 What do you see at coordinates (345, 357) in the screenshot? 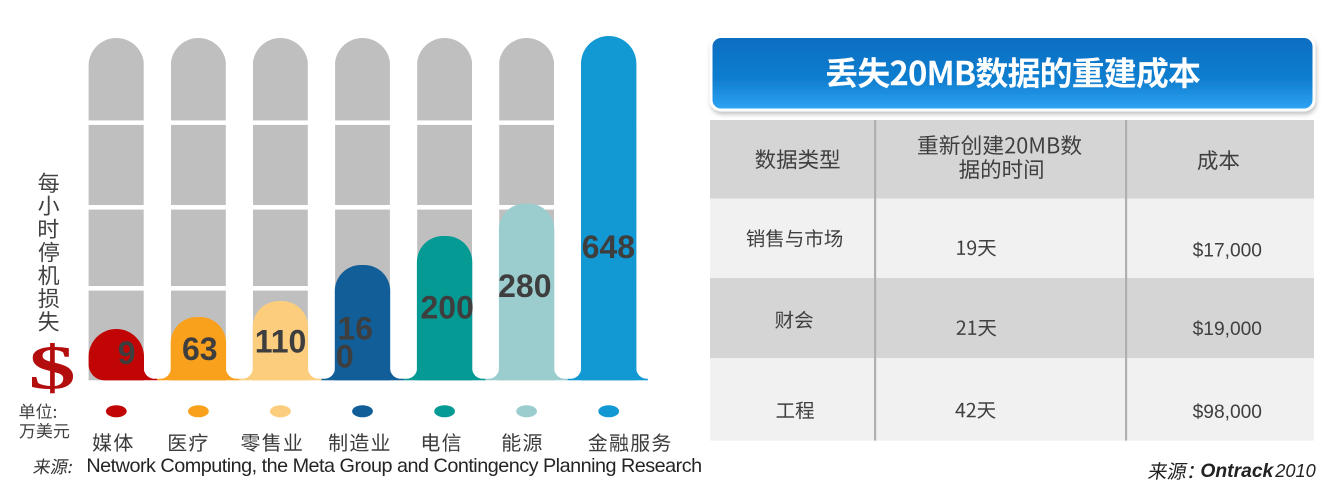
I see `svg-text: 0` at bounding box center [345, 357].